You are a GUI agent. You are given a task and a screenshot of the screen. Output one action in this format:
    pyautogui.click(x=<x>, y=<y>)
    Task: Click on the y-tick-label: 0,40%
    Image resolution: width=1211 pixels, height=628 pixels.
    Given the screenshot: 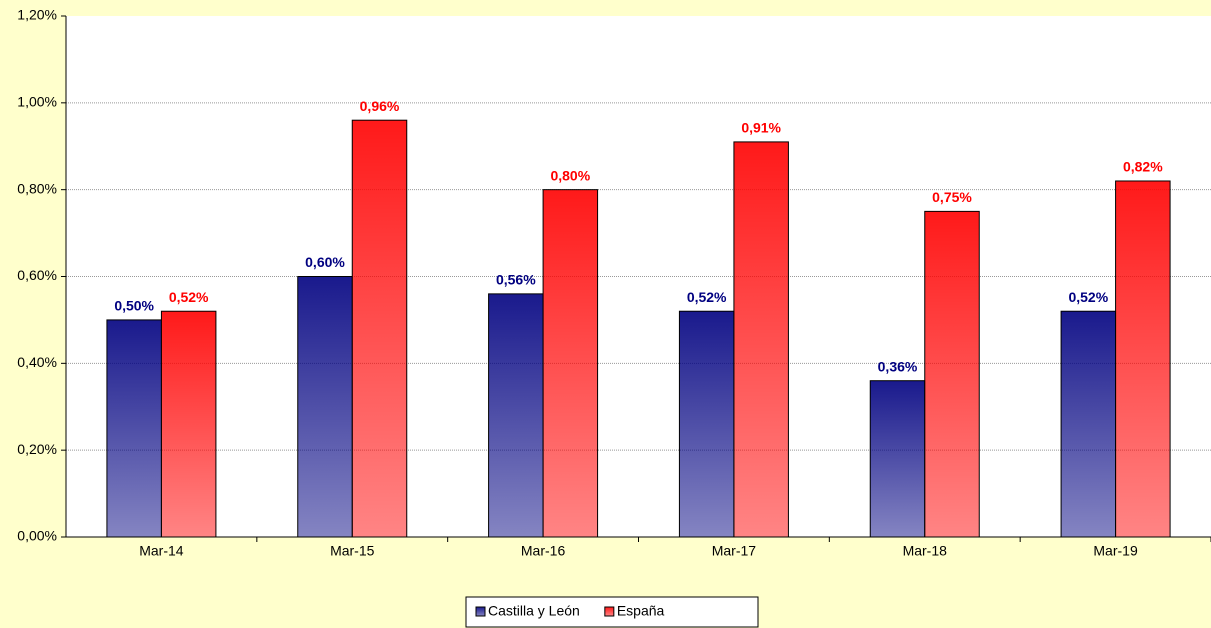 What is the action you would take?
    pyautogui.click(x=37, y=362)
    